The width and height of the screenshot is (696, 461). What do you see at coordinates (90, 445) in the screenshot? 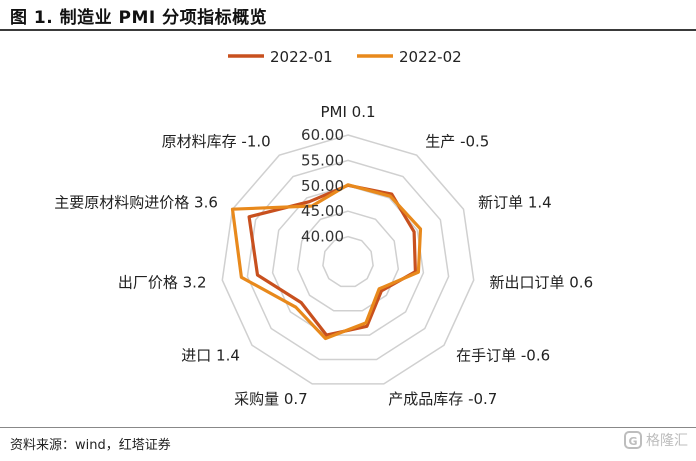
I see `source-note: 资料来源：wind，红塔证券` at bounding box center [90, 445].